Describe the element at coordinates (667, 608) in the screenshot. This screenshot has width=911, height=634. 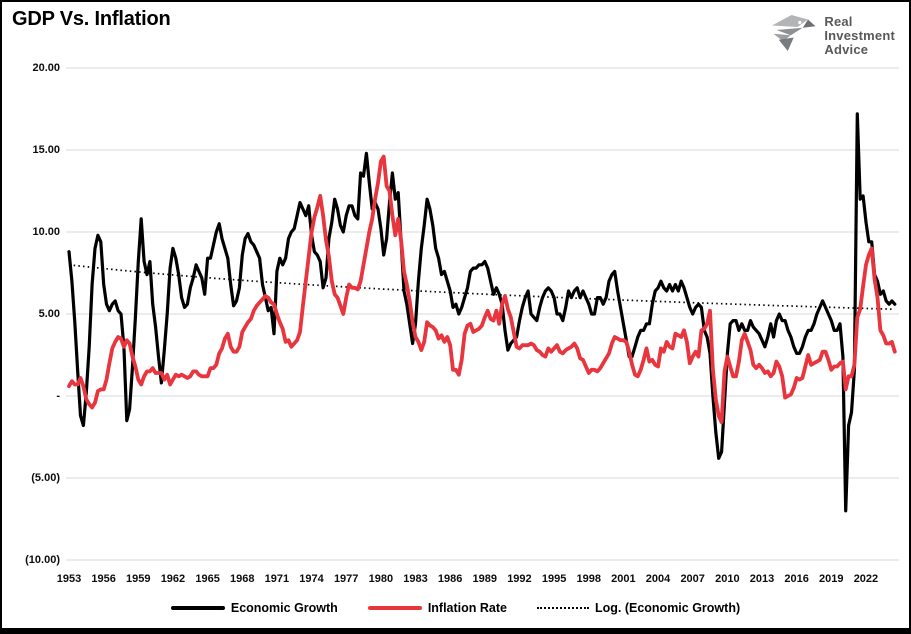
I see `legend-label-log-trend: Log. (Economic Growth)` at that location.